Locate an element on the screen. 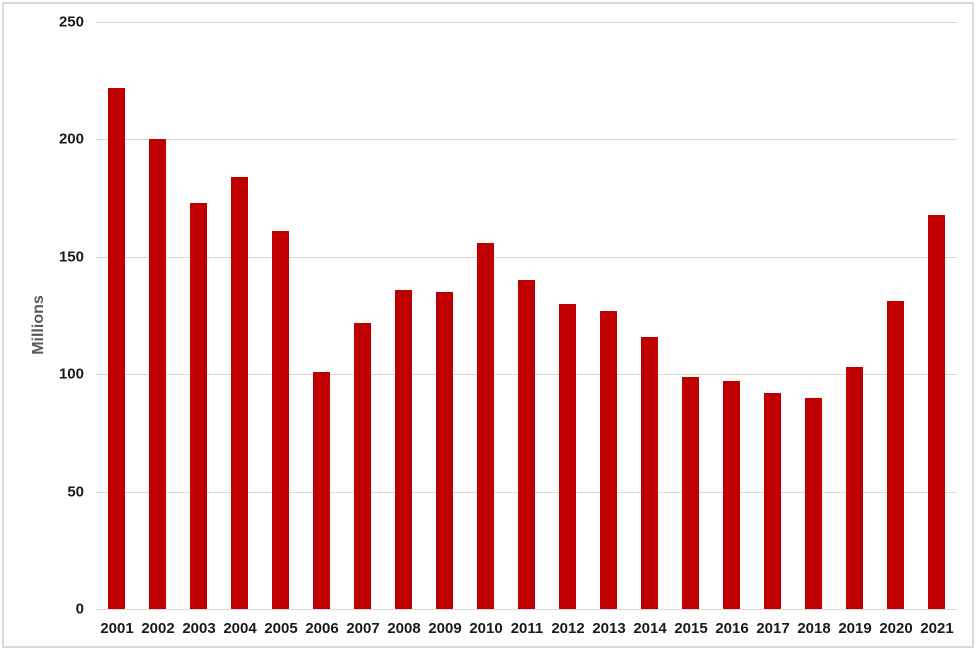 The image size is (978, 655). y-tick-label-200: 200 is located at coordinates (71, 139).